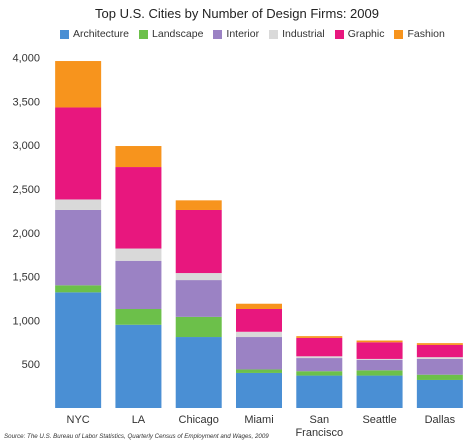  Describe the element at coordinates (26, 234) in the screenshot. I see `y-tick-label: 2,000` at that location.